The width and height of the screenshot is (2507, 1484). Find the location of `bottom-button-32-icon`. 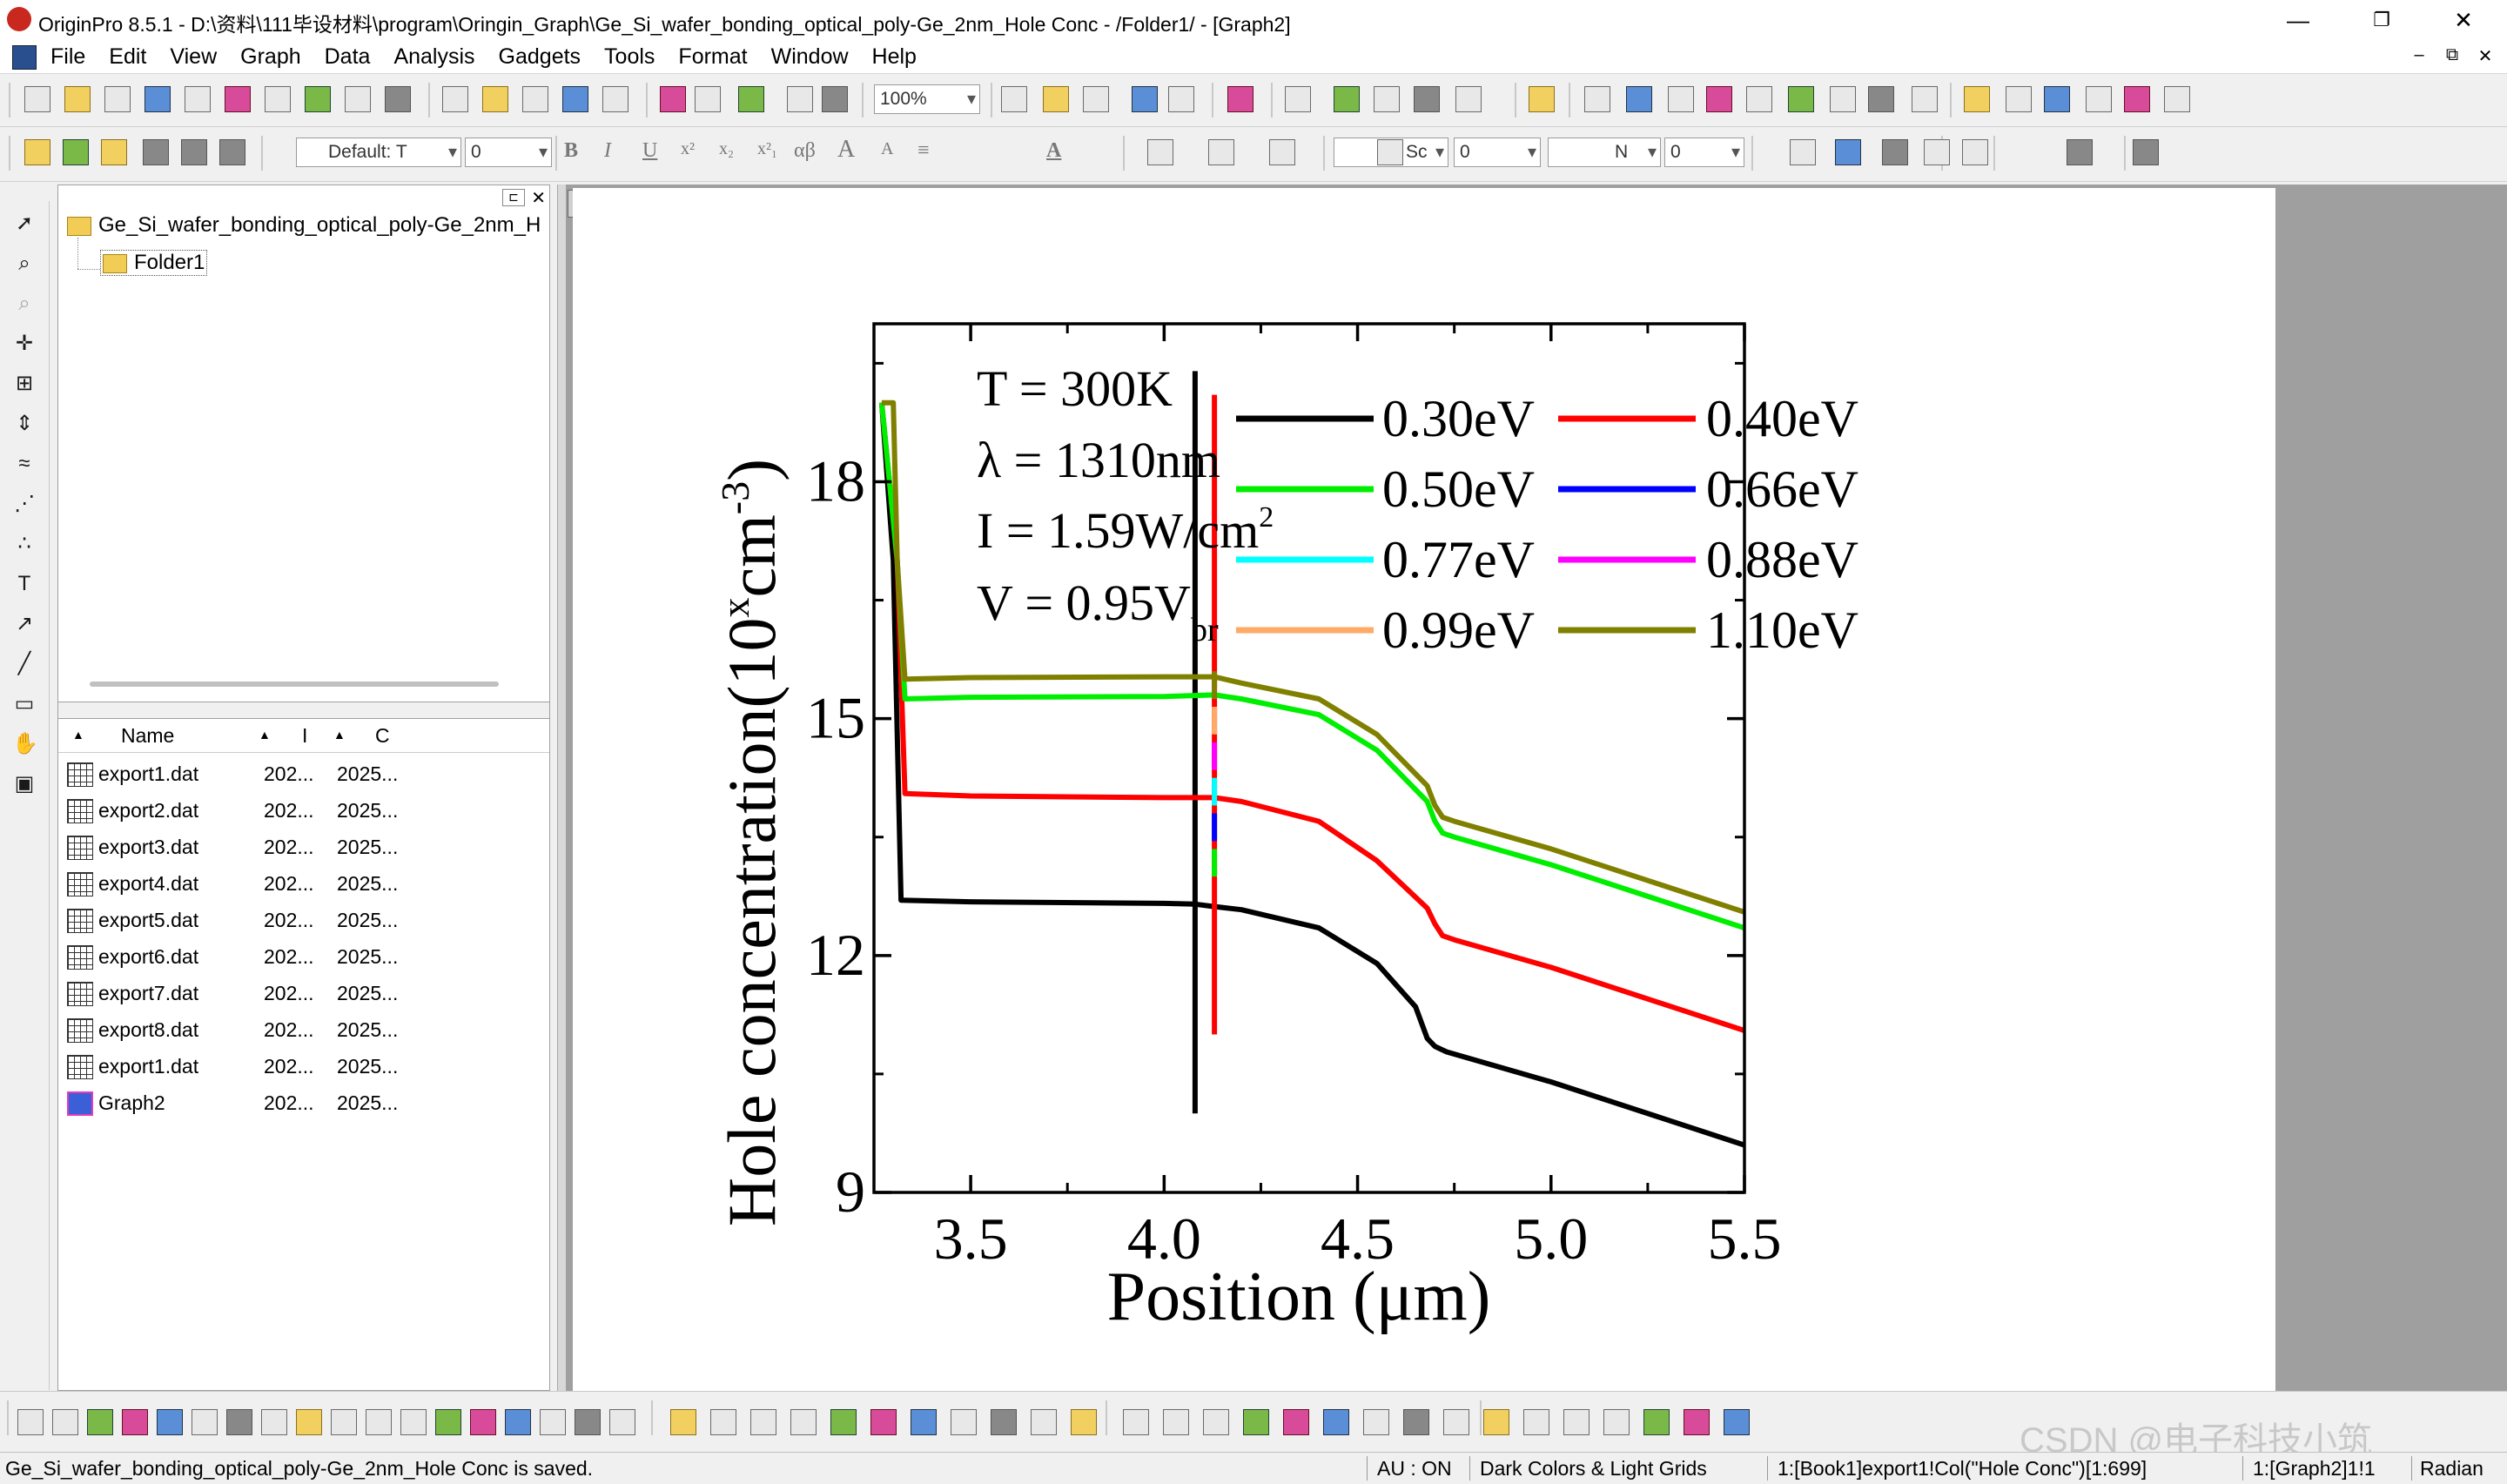

bottom-button-32-icon is located at coordinates (1216, 1422).